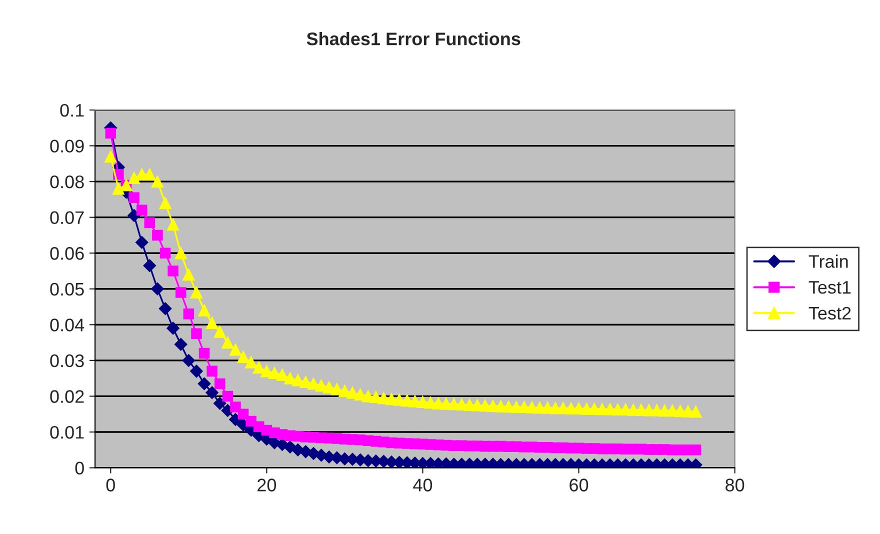 This screenshot has width=880, height=534. What do you see at coordinates (79, 468) in the screenshot?
I see `y-tick-label: 0` at bounding box center [79, 468].